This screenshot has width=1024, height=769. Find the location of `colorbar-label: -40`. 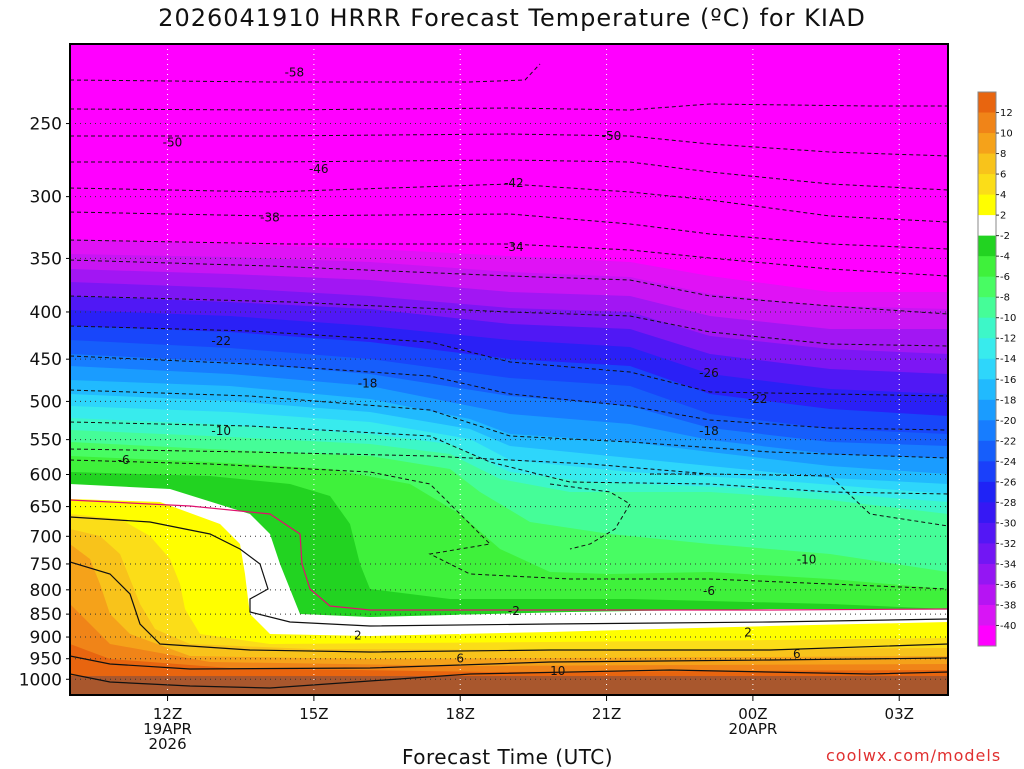

colorbar-label: -40 is located at coordinates (1008, 626).